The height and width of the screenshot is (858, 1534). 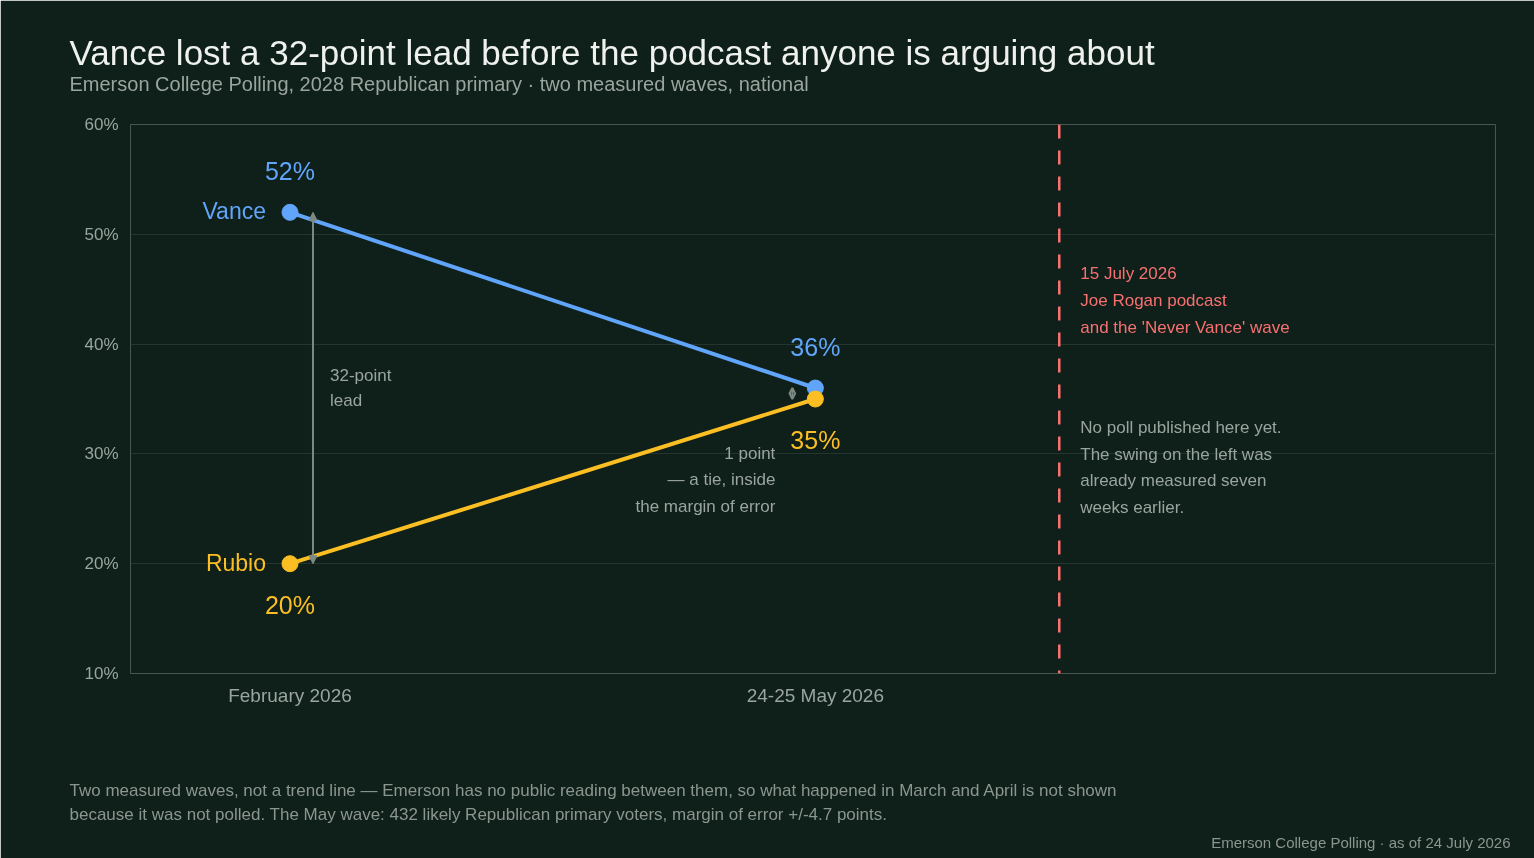 What do you see at coordinates (101, 564) in the screenshot?
I see `y-tick-label: 20%` at bounding box center [101, 564].